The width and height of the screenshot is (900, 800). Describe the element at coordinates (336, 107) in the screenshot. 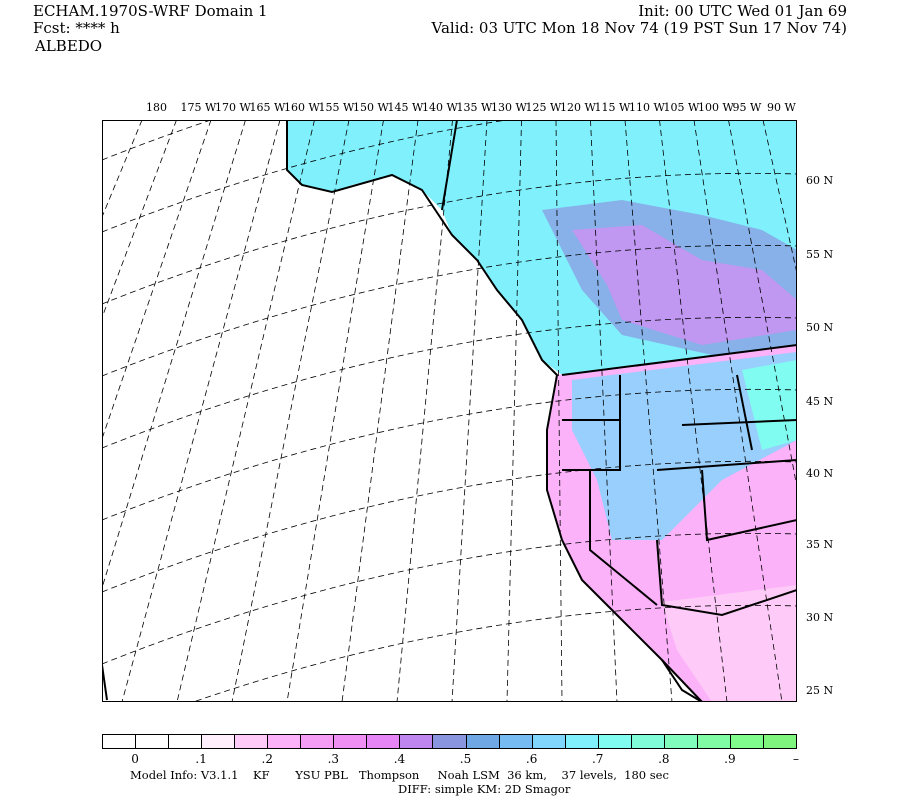

I see `longitude-label: 155 W` at that location.